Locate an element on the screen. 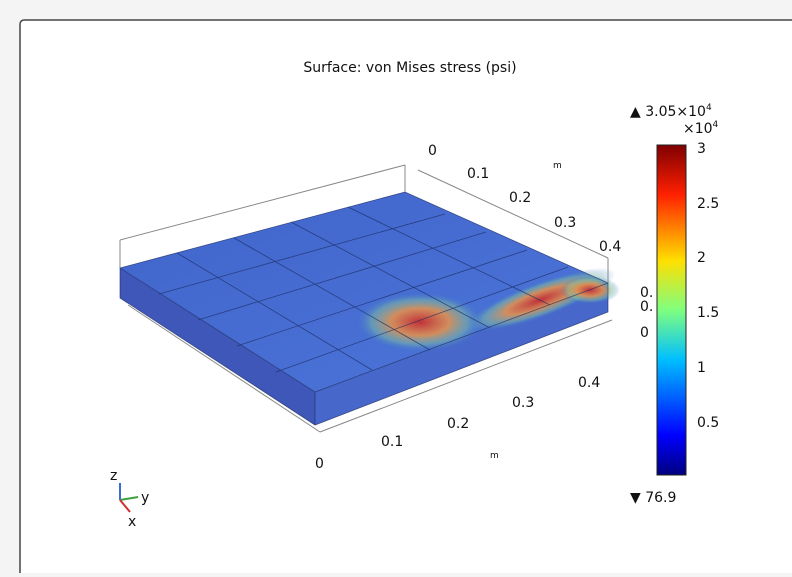 Image resolution: width=792 pixels, height=577 pixels. colorbar-tick: 1.5 is located at coordinates (708, 313).